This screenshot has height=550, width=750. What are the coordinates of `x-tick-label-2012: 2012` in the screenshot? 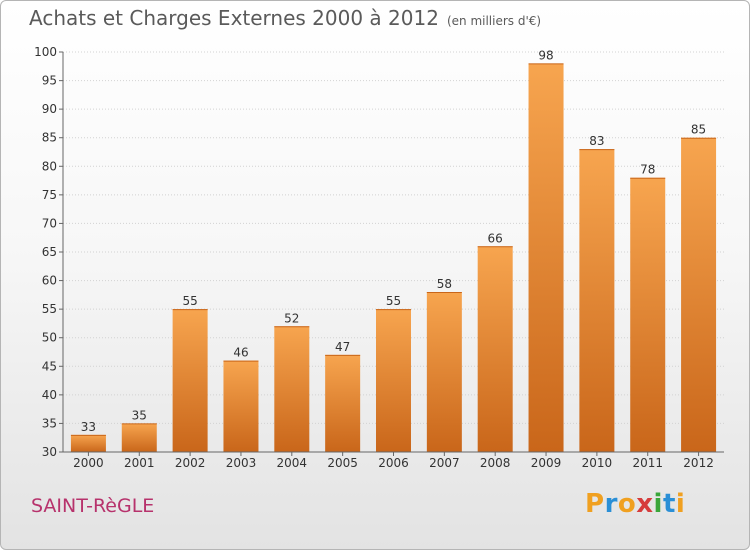 It's located at (698, 463).